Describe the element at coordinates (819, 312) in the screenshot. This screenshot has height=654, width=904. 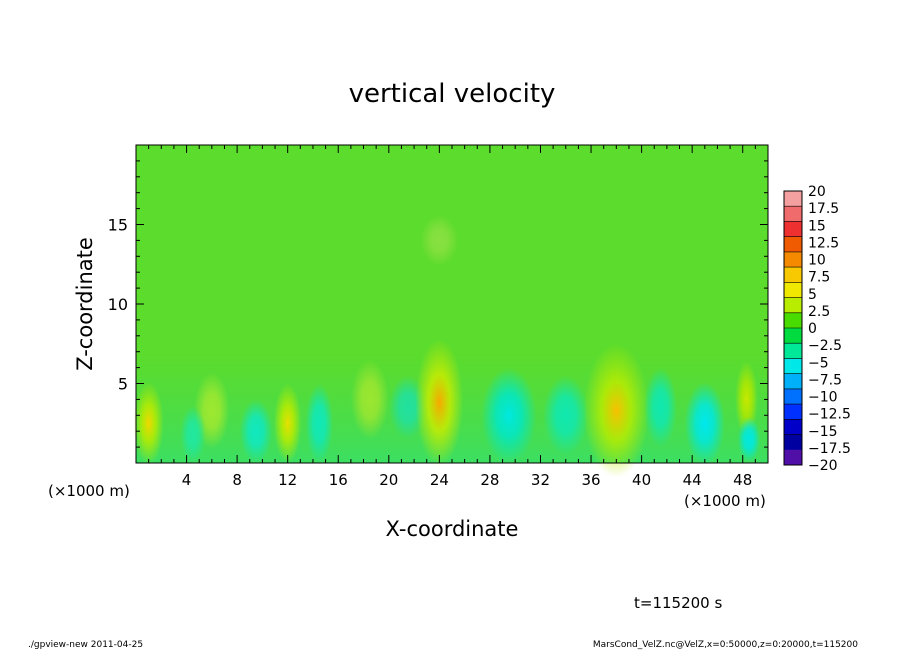
I see `colorbar-label: 2.5` at that location.